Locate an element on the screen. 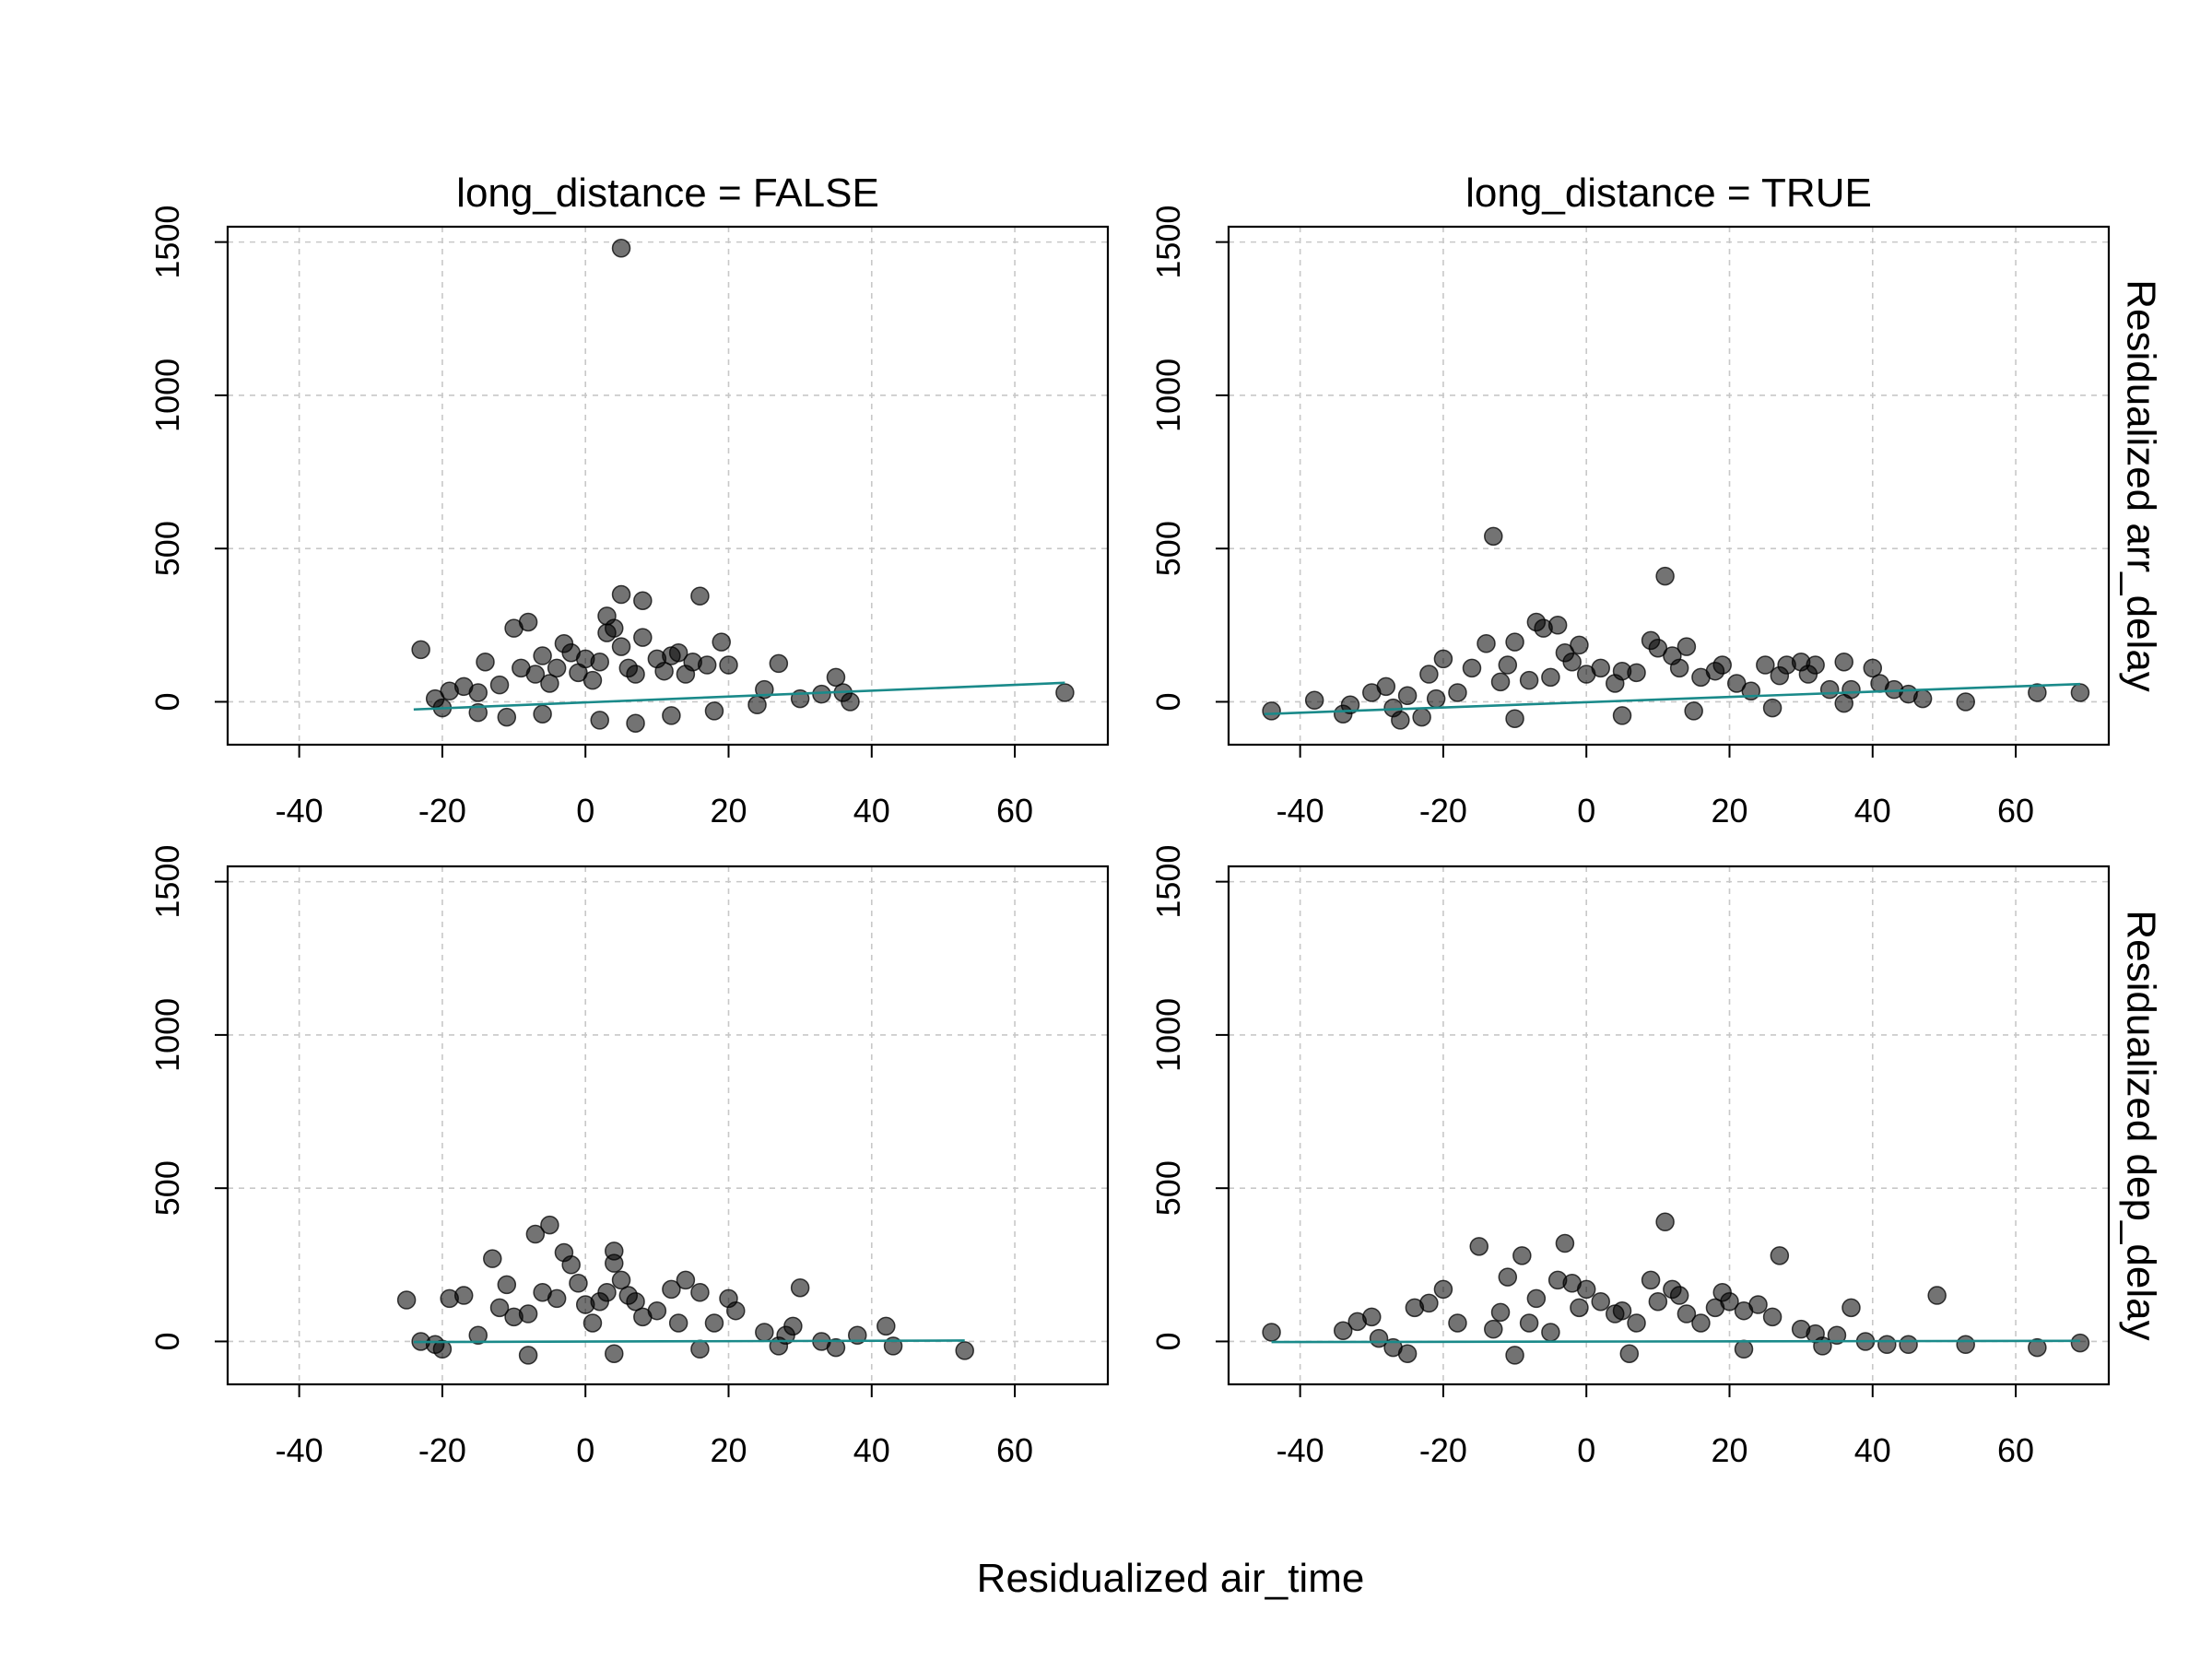  column-strip-label: long_distance = TRUE is located at coordinates (1668, 193).